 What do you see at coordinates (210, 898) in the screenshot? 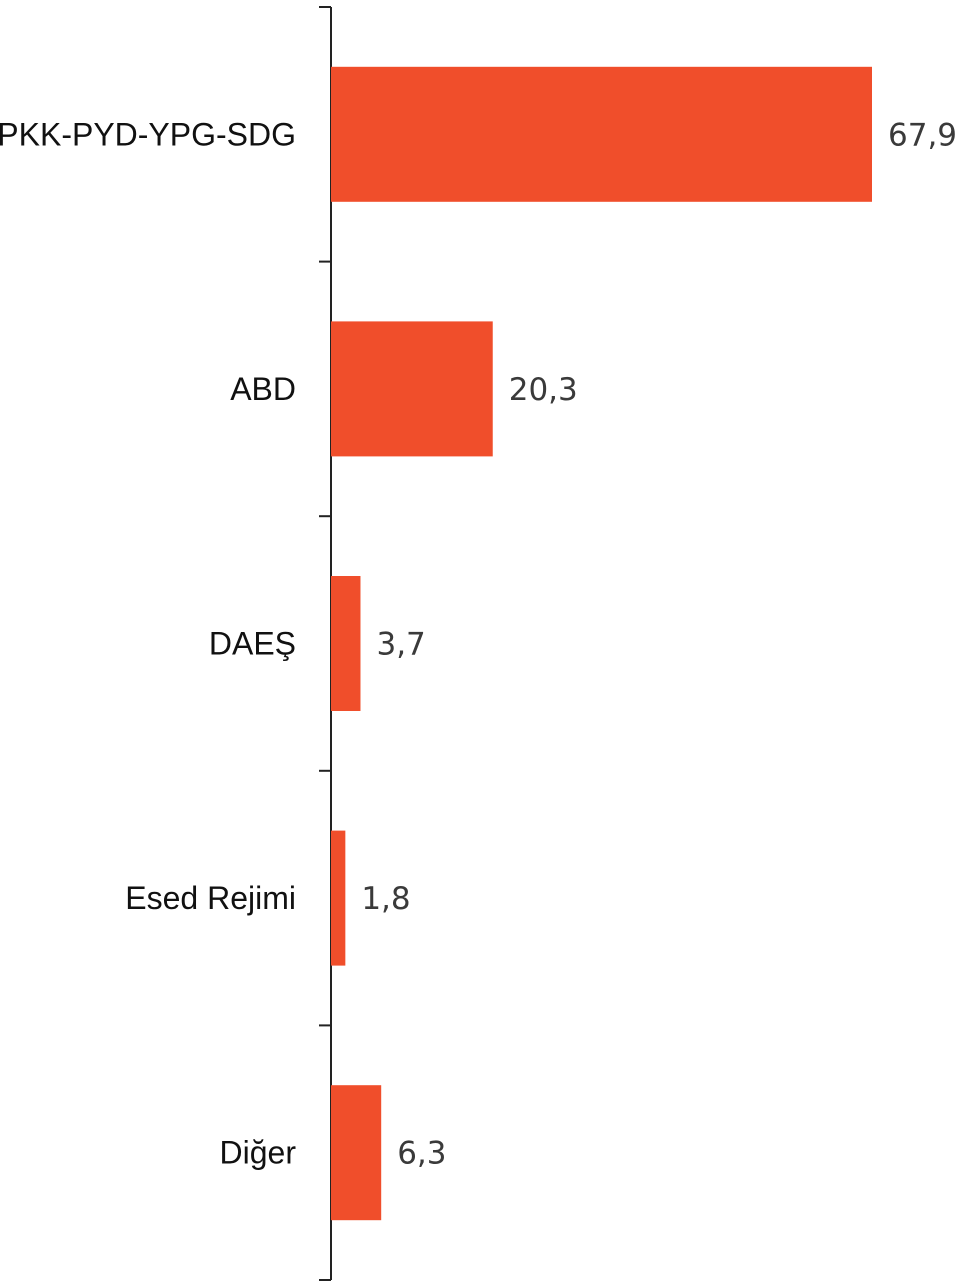
I see `category-label: Esed Rejimi` at bounding box center [210, 898].